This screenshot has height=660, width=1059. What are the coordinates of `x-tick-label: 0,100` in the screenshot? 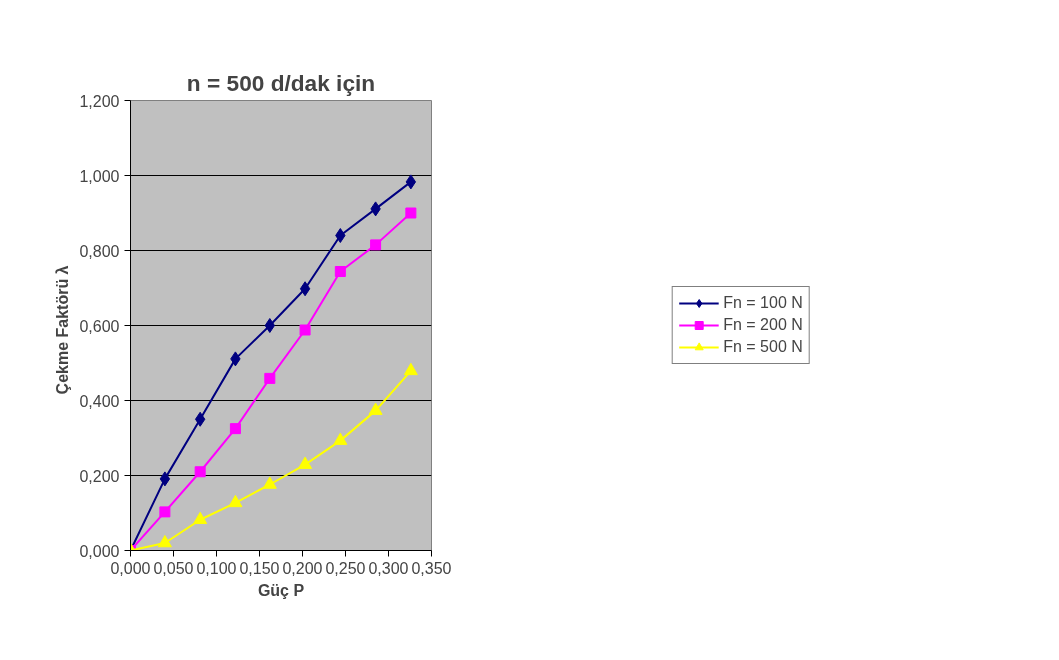 It's located at (216, 568).